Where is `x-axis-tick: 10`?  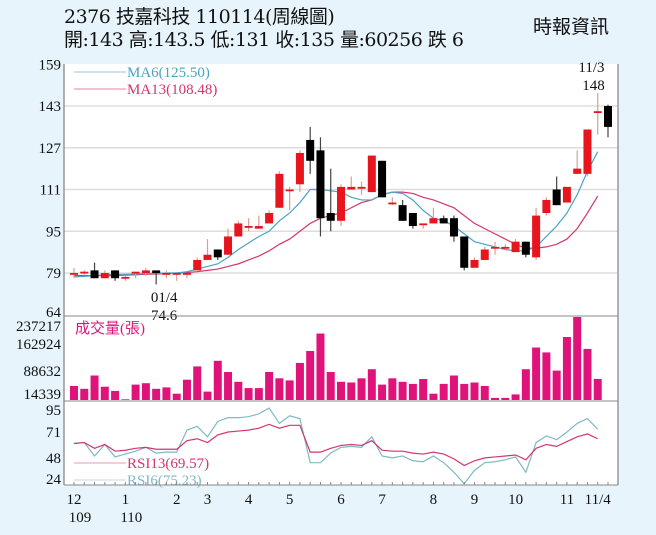
x-axis-tick: 10 is located at coordinates (515, 500).